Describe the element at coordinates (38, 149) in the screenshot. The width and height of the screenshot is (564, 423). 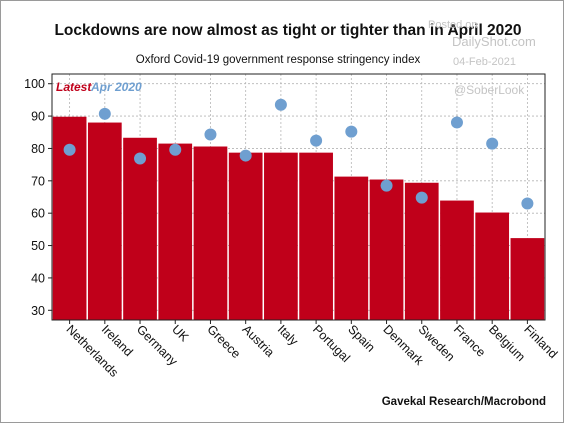
I see `y-tick-label: 80` at that location.